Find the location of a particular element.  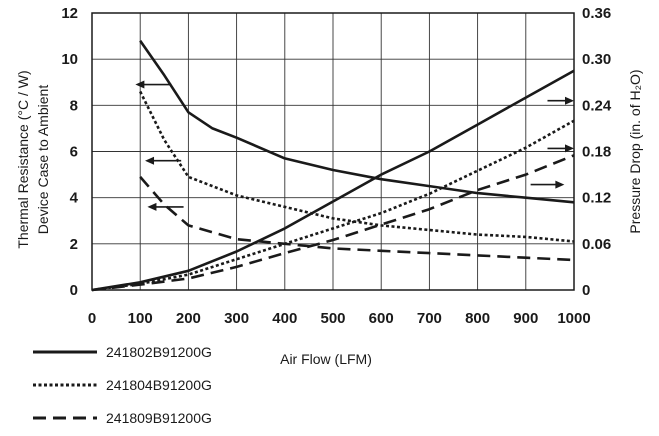

y-left-tick-label: 6 is located at coordinates (74, 152).